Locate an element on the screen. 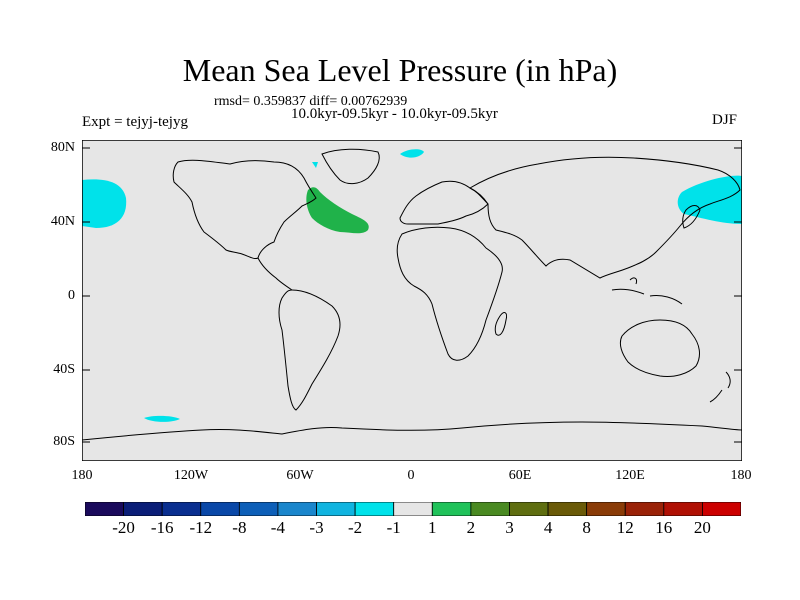  lat-label-80n: 80N is located at coordinates (62, 147).